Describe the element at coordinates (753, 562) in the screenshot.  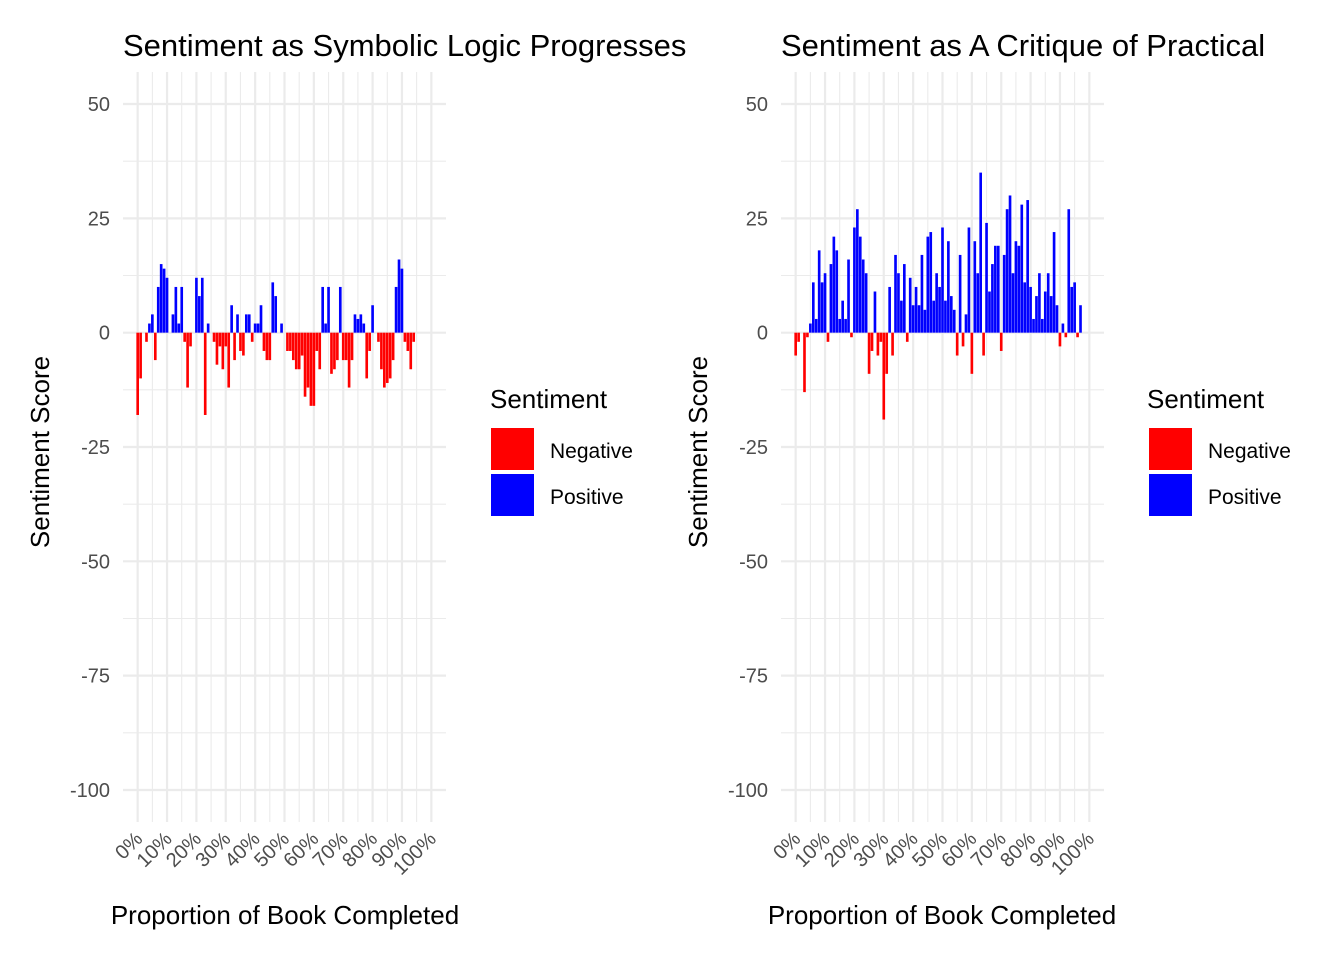
I see `y-tick-label: -50` at that location.